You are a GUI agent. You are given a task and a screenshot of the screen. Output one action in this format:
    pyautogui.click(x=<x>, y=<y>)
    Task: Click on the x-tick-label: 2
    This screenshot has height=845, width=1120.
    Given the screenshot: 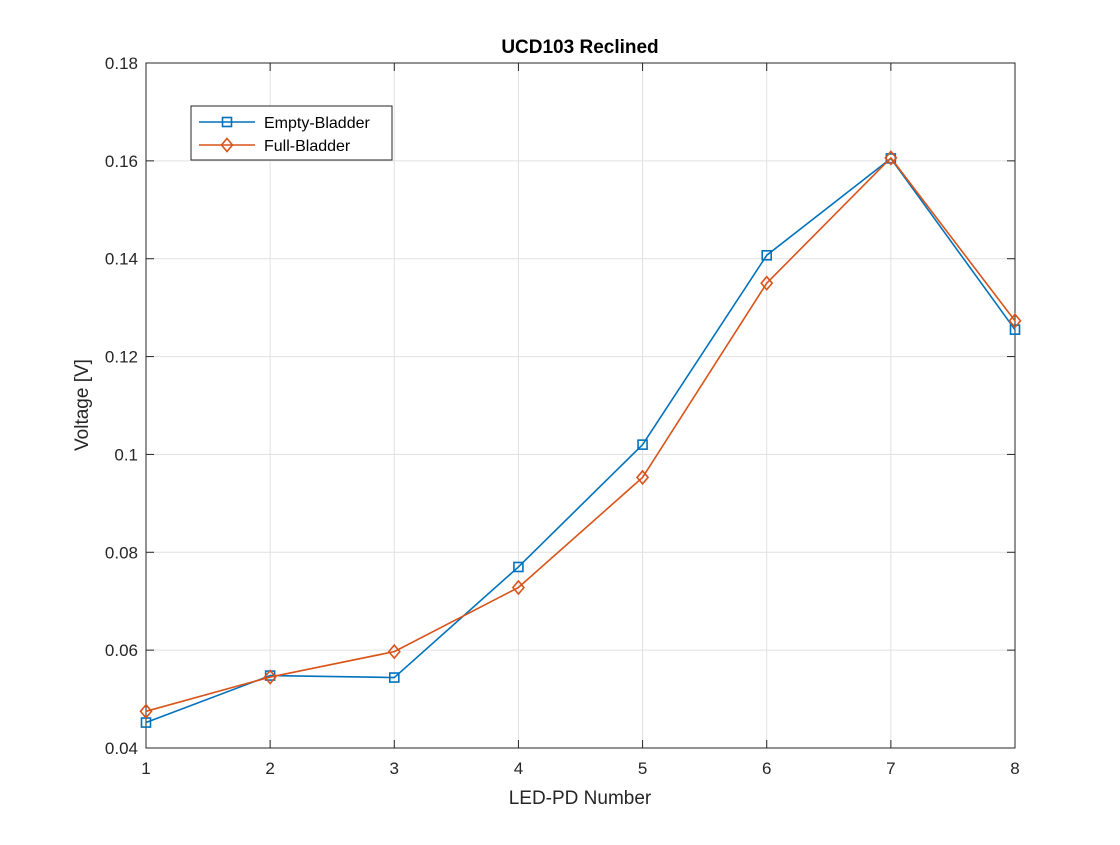 What is the action you would take?
    pyautogui.click(x=269, y=768)
    